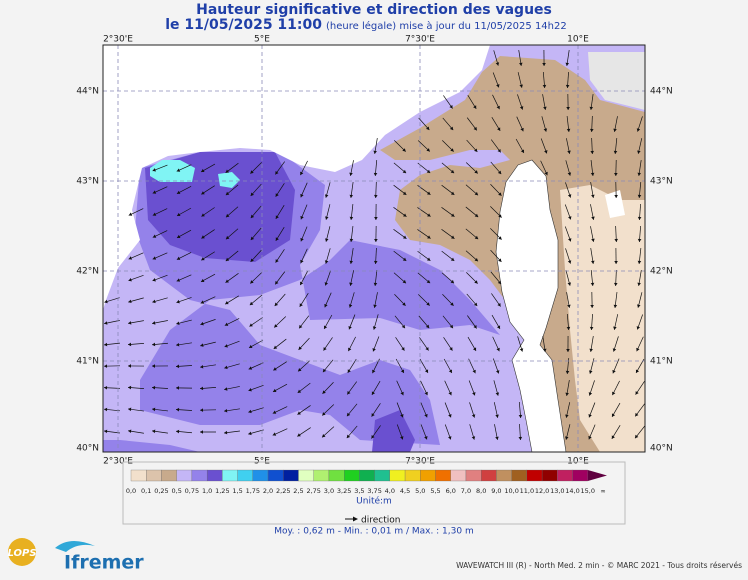 This screenshot has height=580, width=748. What do you see at coordinates (207, 491) in the screenshot?
I see `legend-label: 1,0` at bounding box center [207, 491].